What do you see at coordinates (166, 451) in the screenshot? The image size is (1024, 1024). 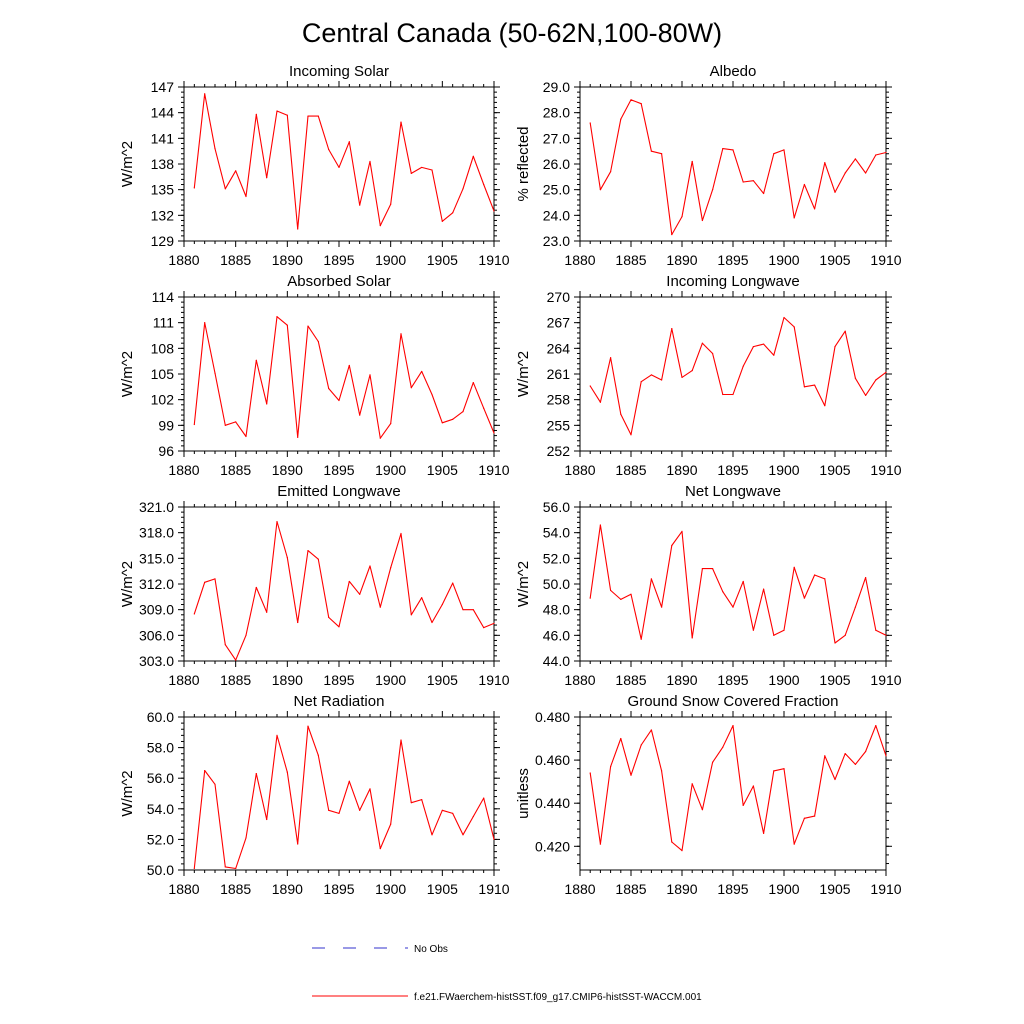 I see `y-tick-label: 96` at bounding box center [166, 451].